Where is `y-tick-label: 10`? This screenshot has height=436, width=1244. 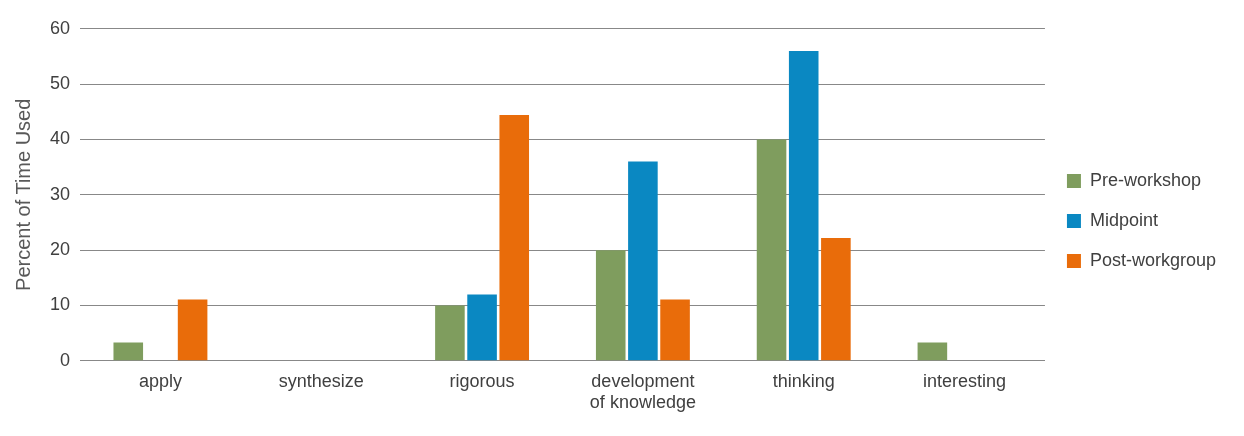 y-tick-label: 10 is located at coordinates (60, 304).